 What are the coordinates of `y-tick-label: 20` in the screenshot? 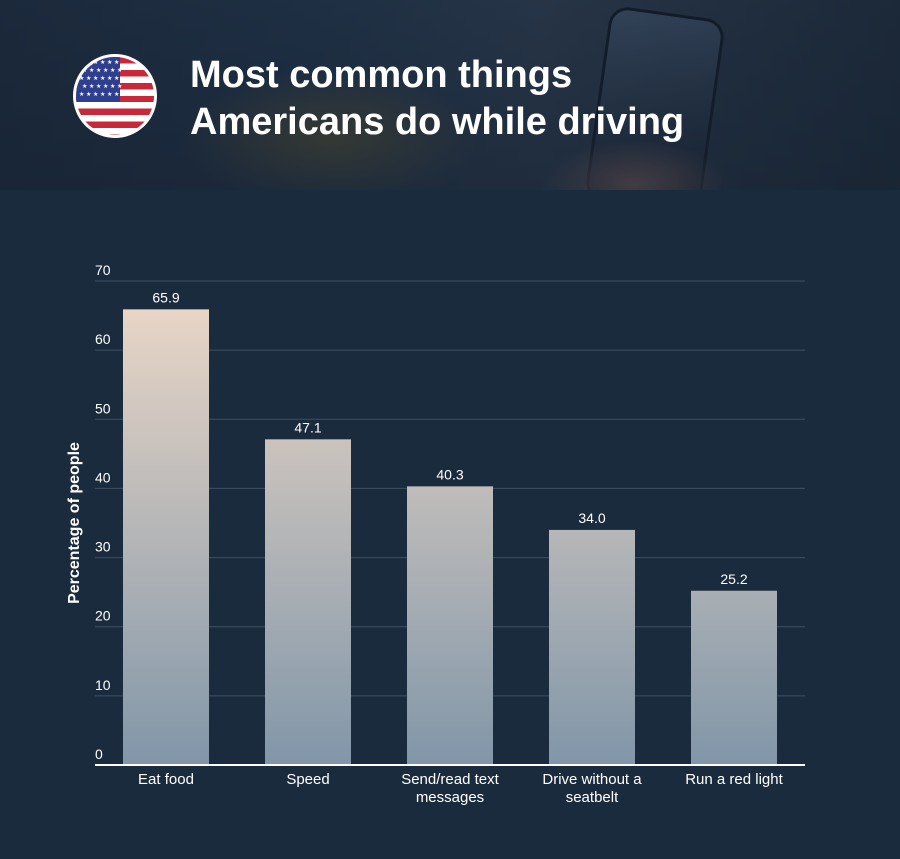 It's located at (103, 616).